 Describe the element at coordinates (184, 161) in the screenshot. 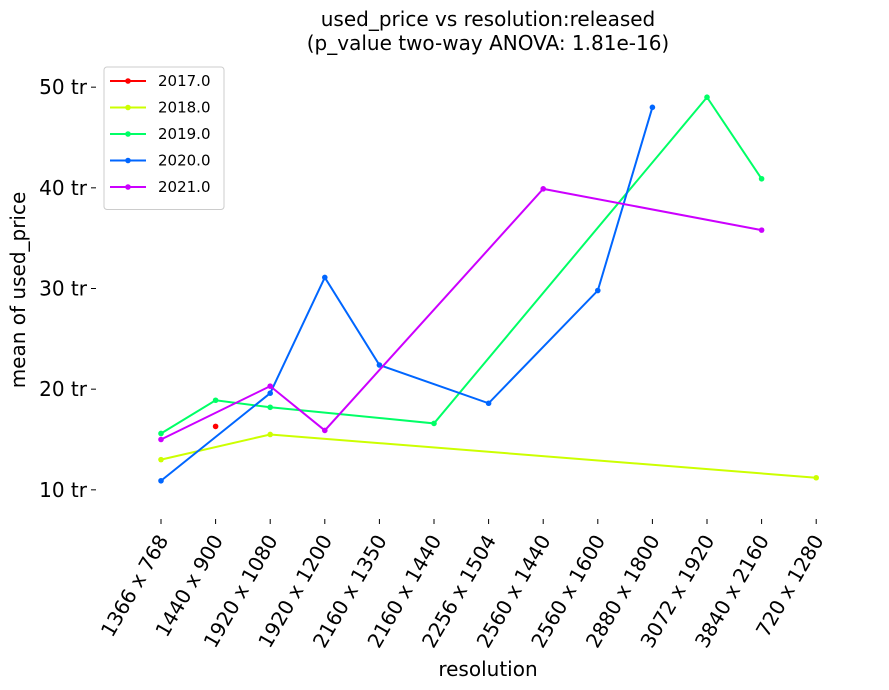

I see `legend-entry: 2020.0` at that location.